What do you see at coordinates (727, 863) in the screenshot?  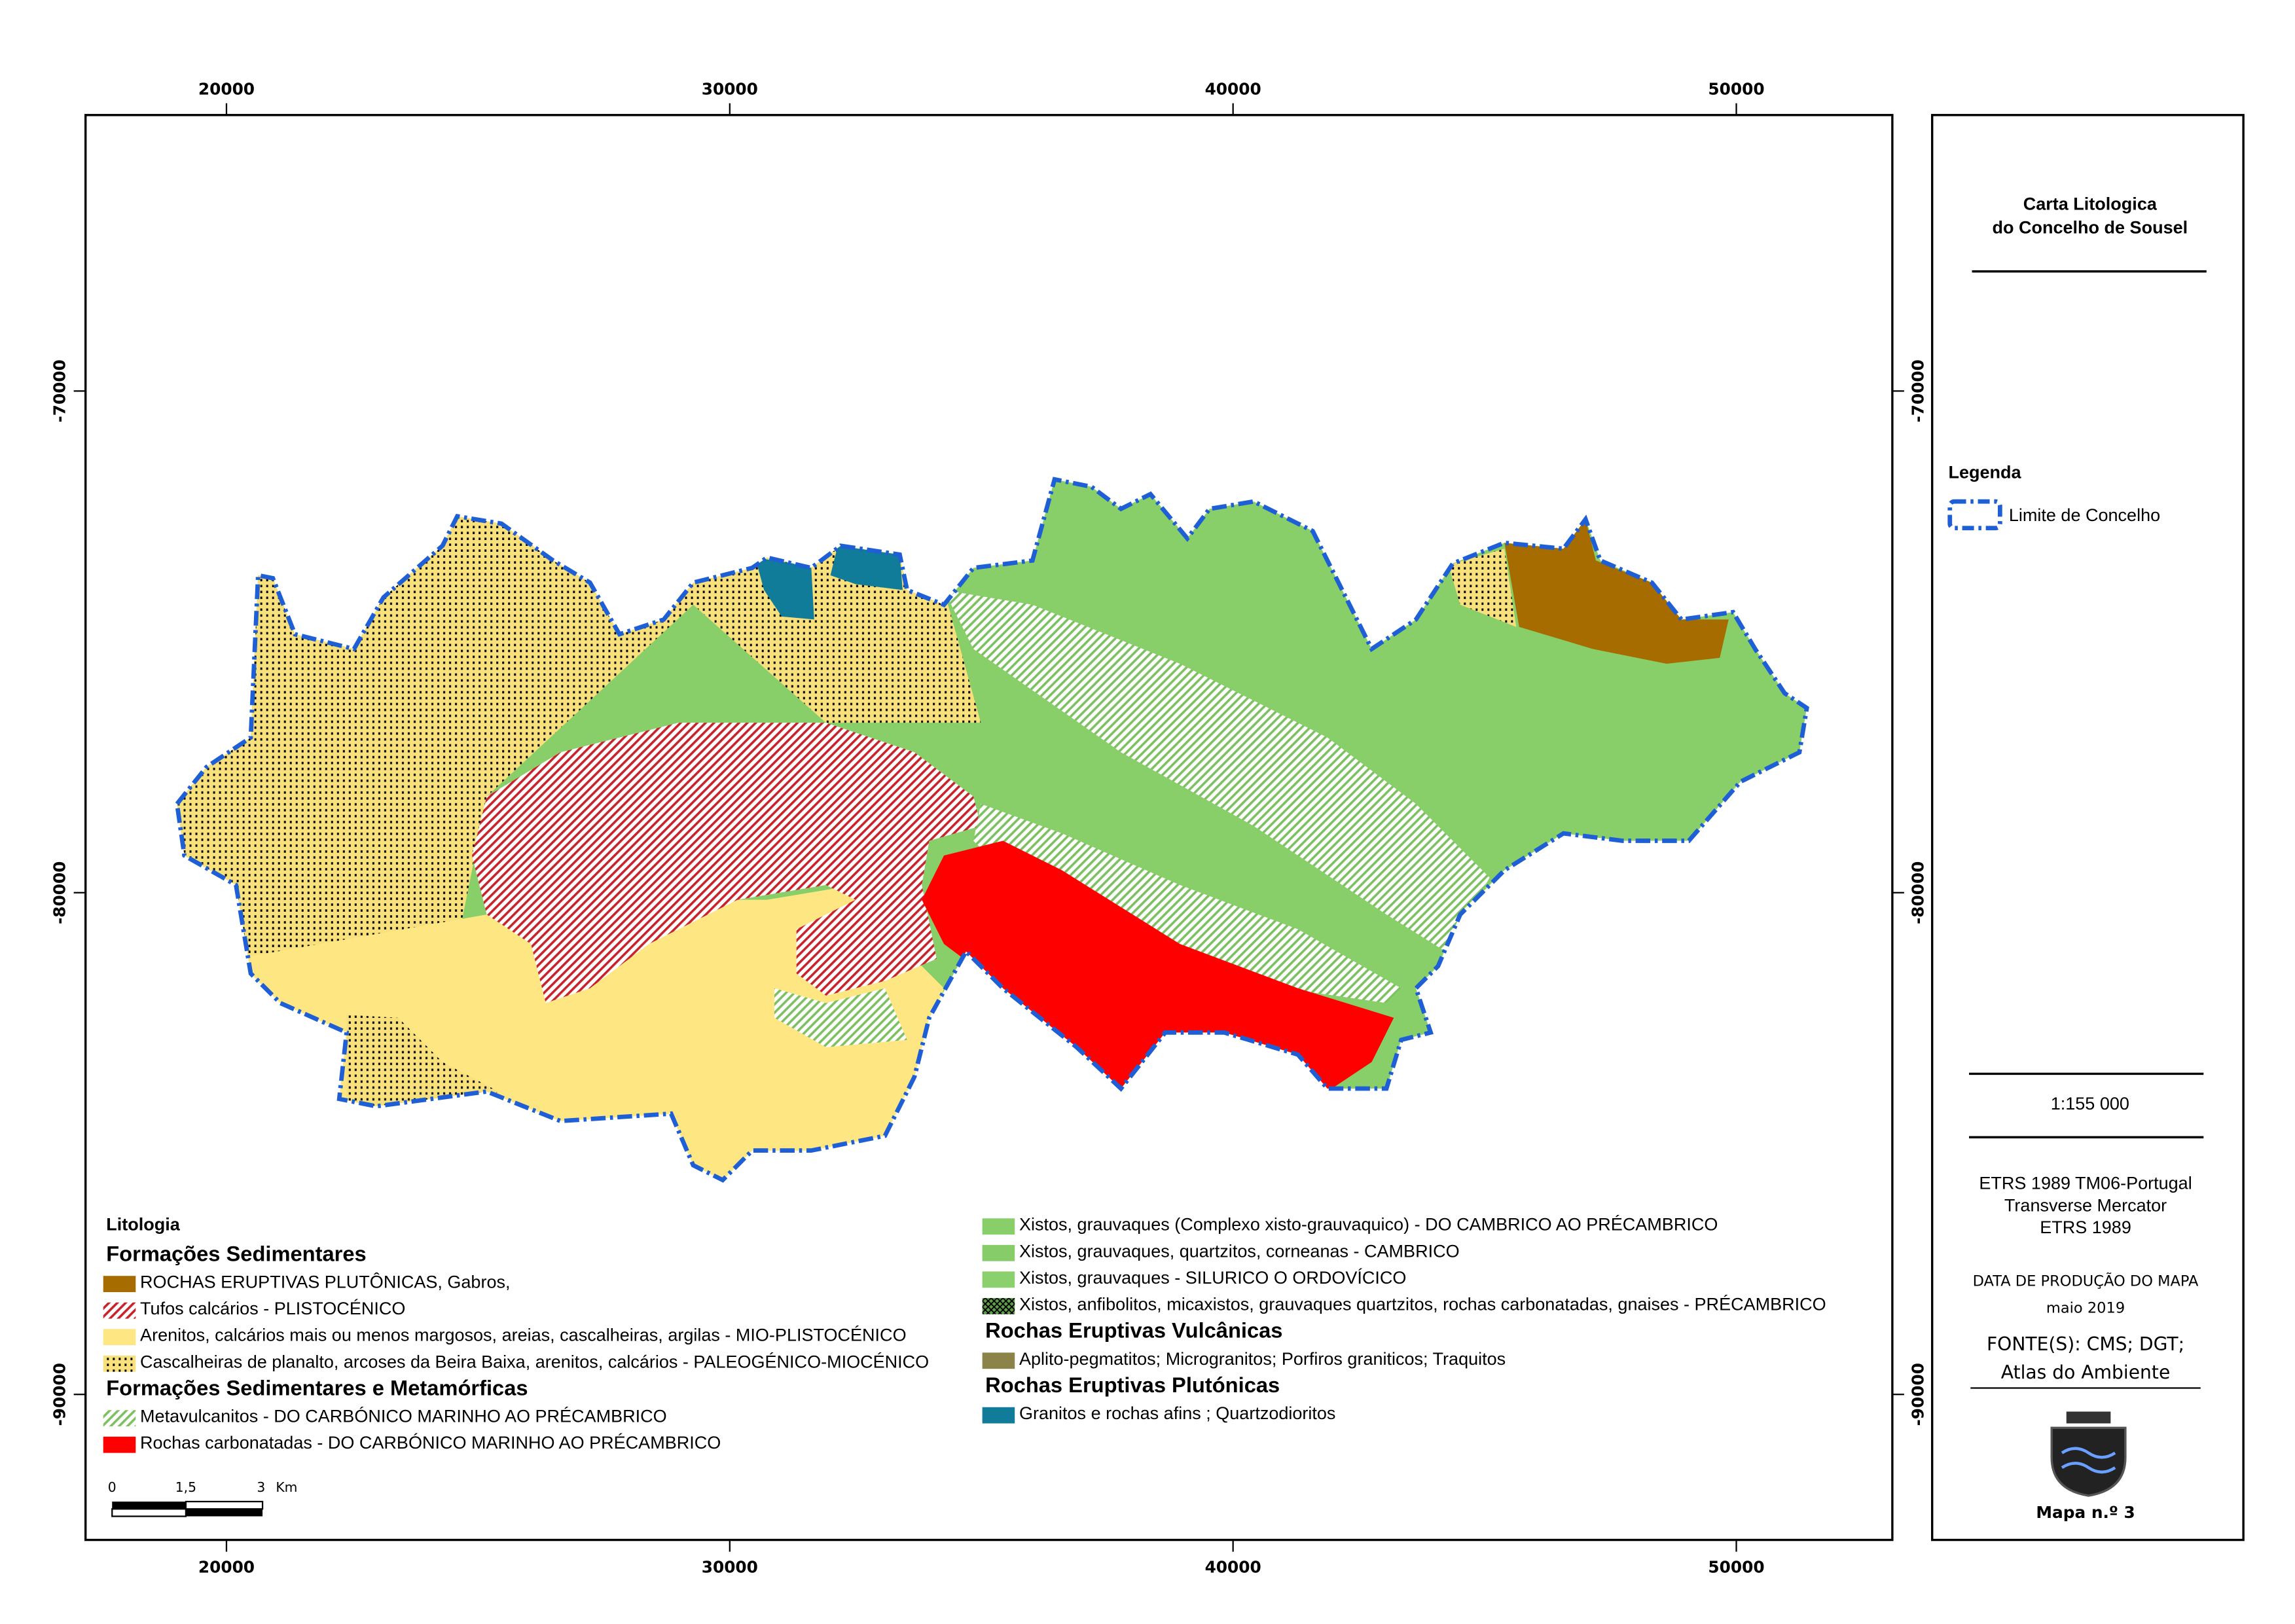 I see `unit-tufos` at bounding box center [727, 863].